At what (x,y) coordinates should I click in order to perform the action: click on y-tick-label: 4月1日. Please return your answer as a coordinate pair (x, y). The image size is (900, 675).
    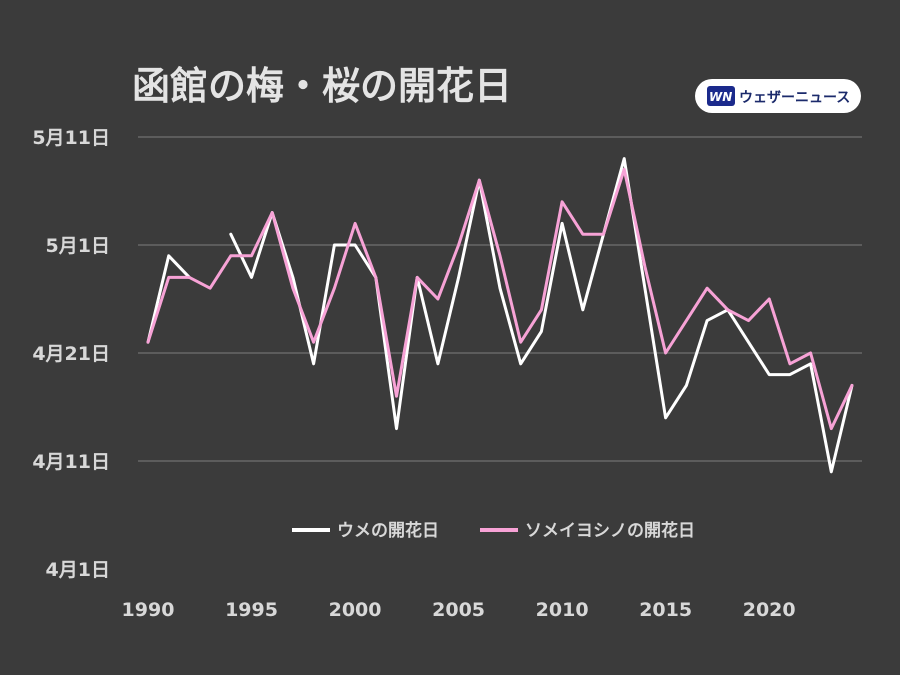
    Looking at the image, I should click on (78, 570).